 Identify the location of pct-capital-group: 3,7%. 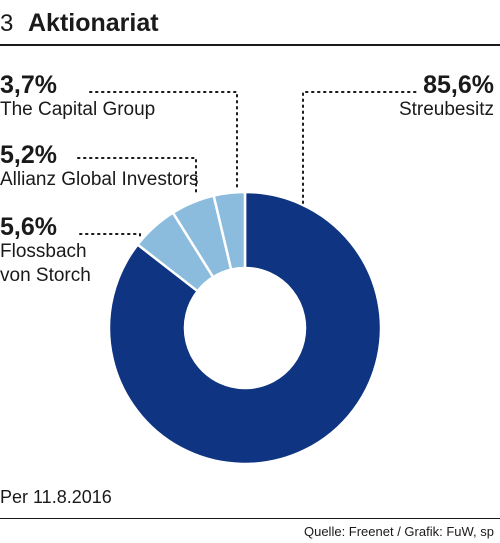
(28, 85).